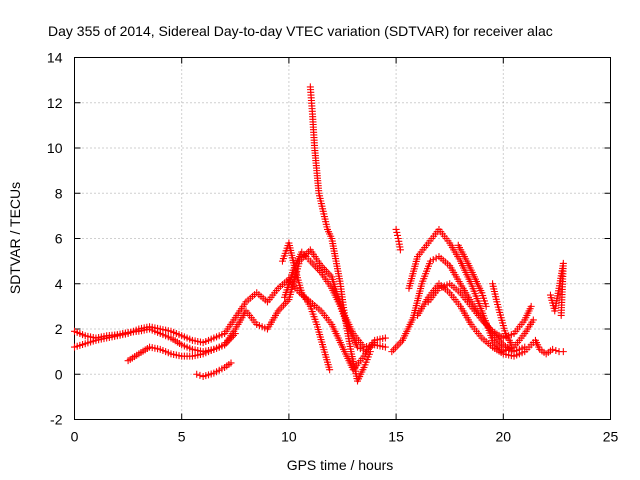 Image resolution: width=640 pixels, height=480 pixels. I want to click on y-tick-label: 12, so click(55, 103).